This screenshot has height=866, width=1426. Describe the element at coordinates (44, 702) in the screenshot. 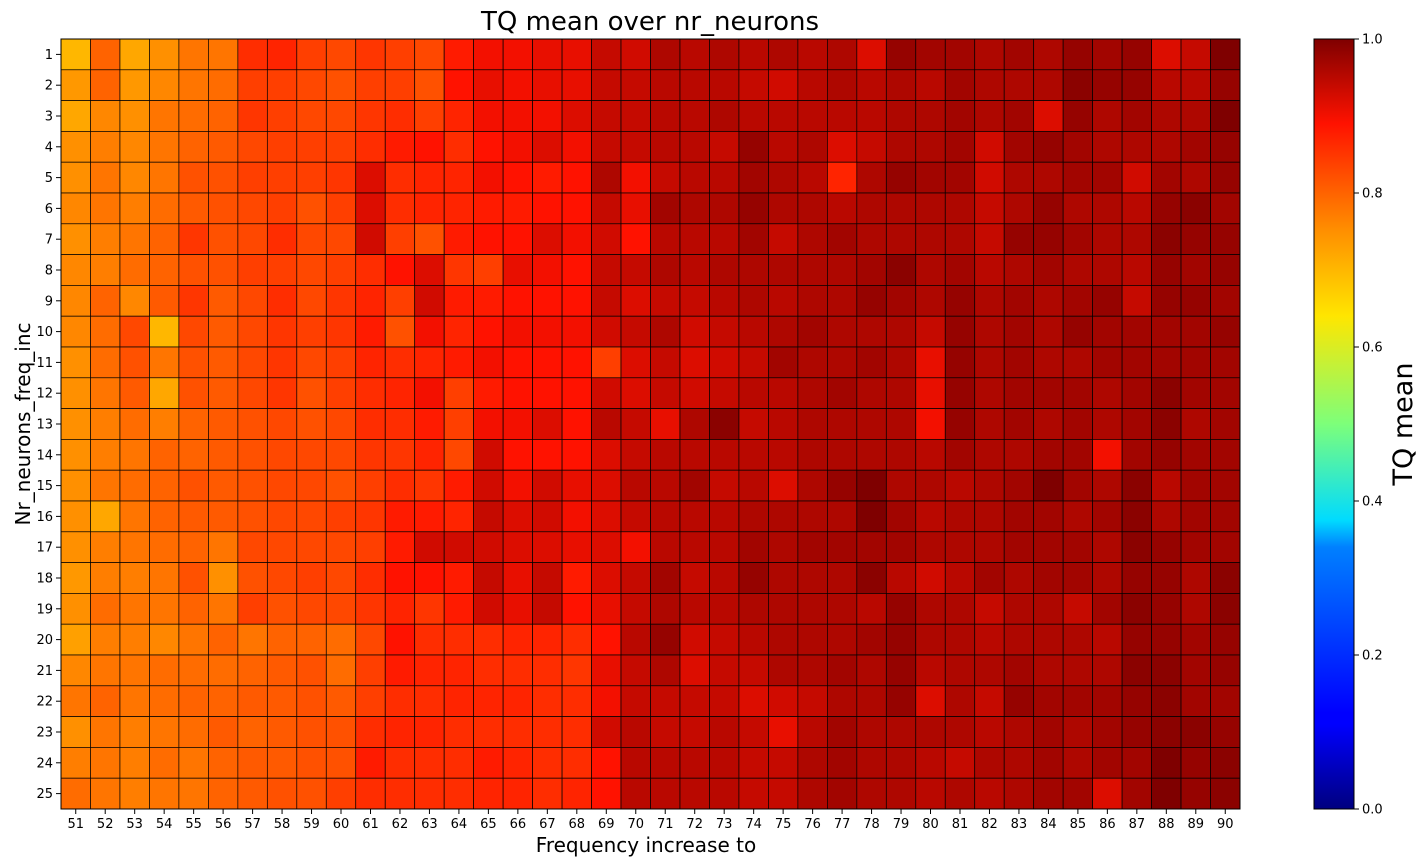

I see `y-tick-label: 22` at that location.